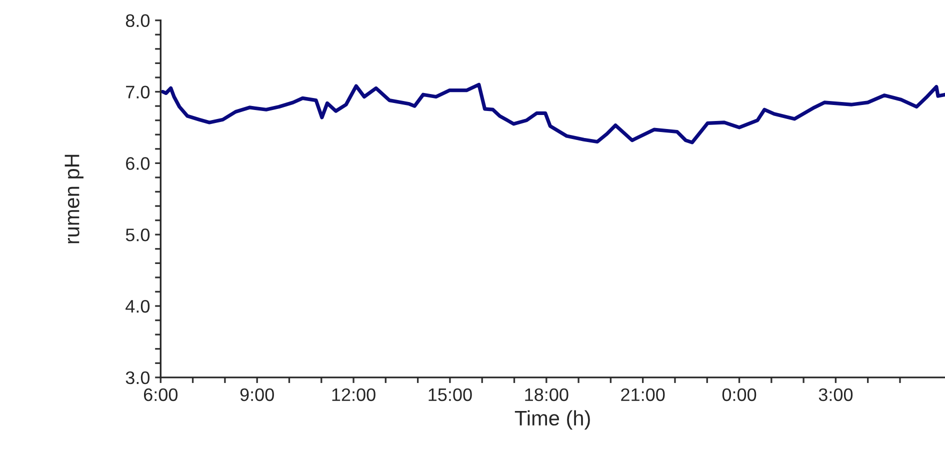  Describe the element at coordinates (138, 21) in the screenshot. I see `y-tick-label: 8.0` at that location.